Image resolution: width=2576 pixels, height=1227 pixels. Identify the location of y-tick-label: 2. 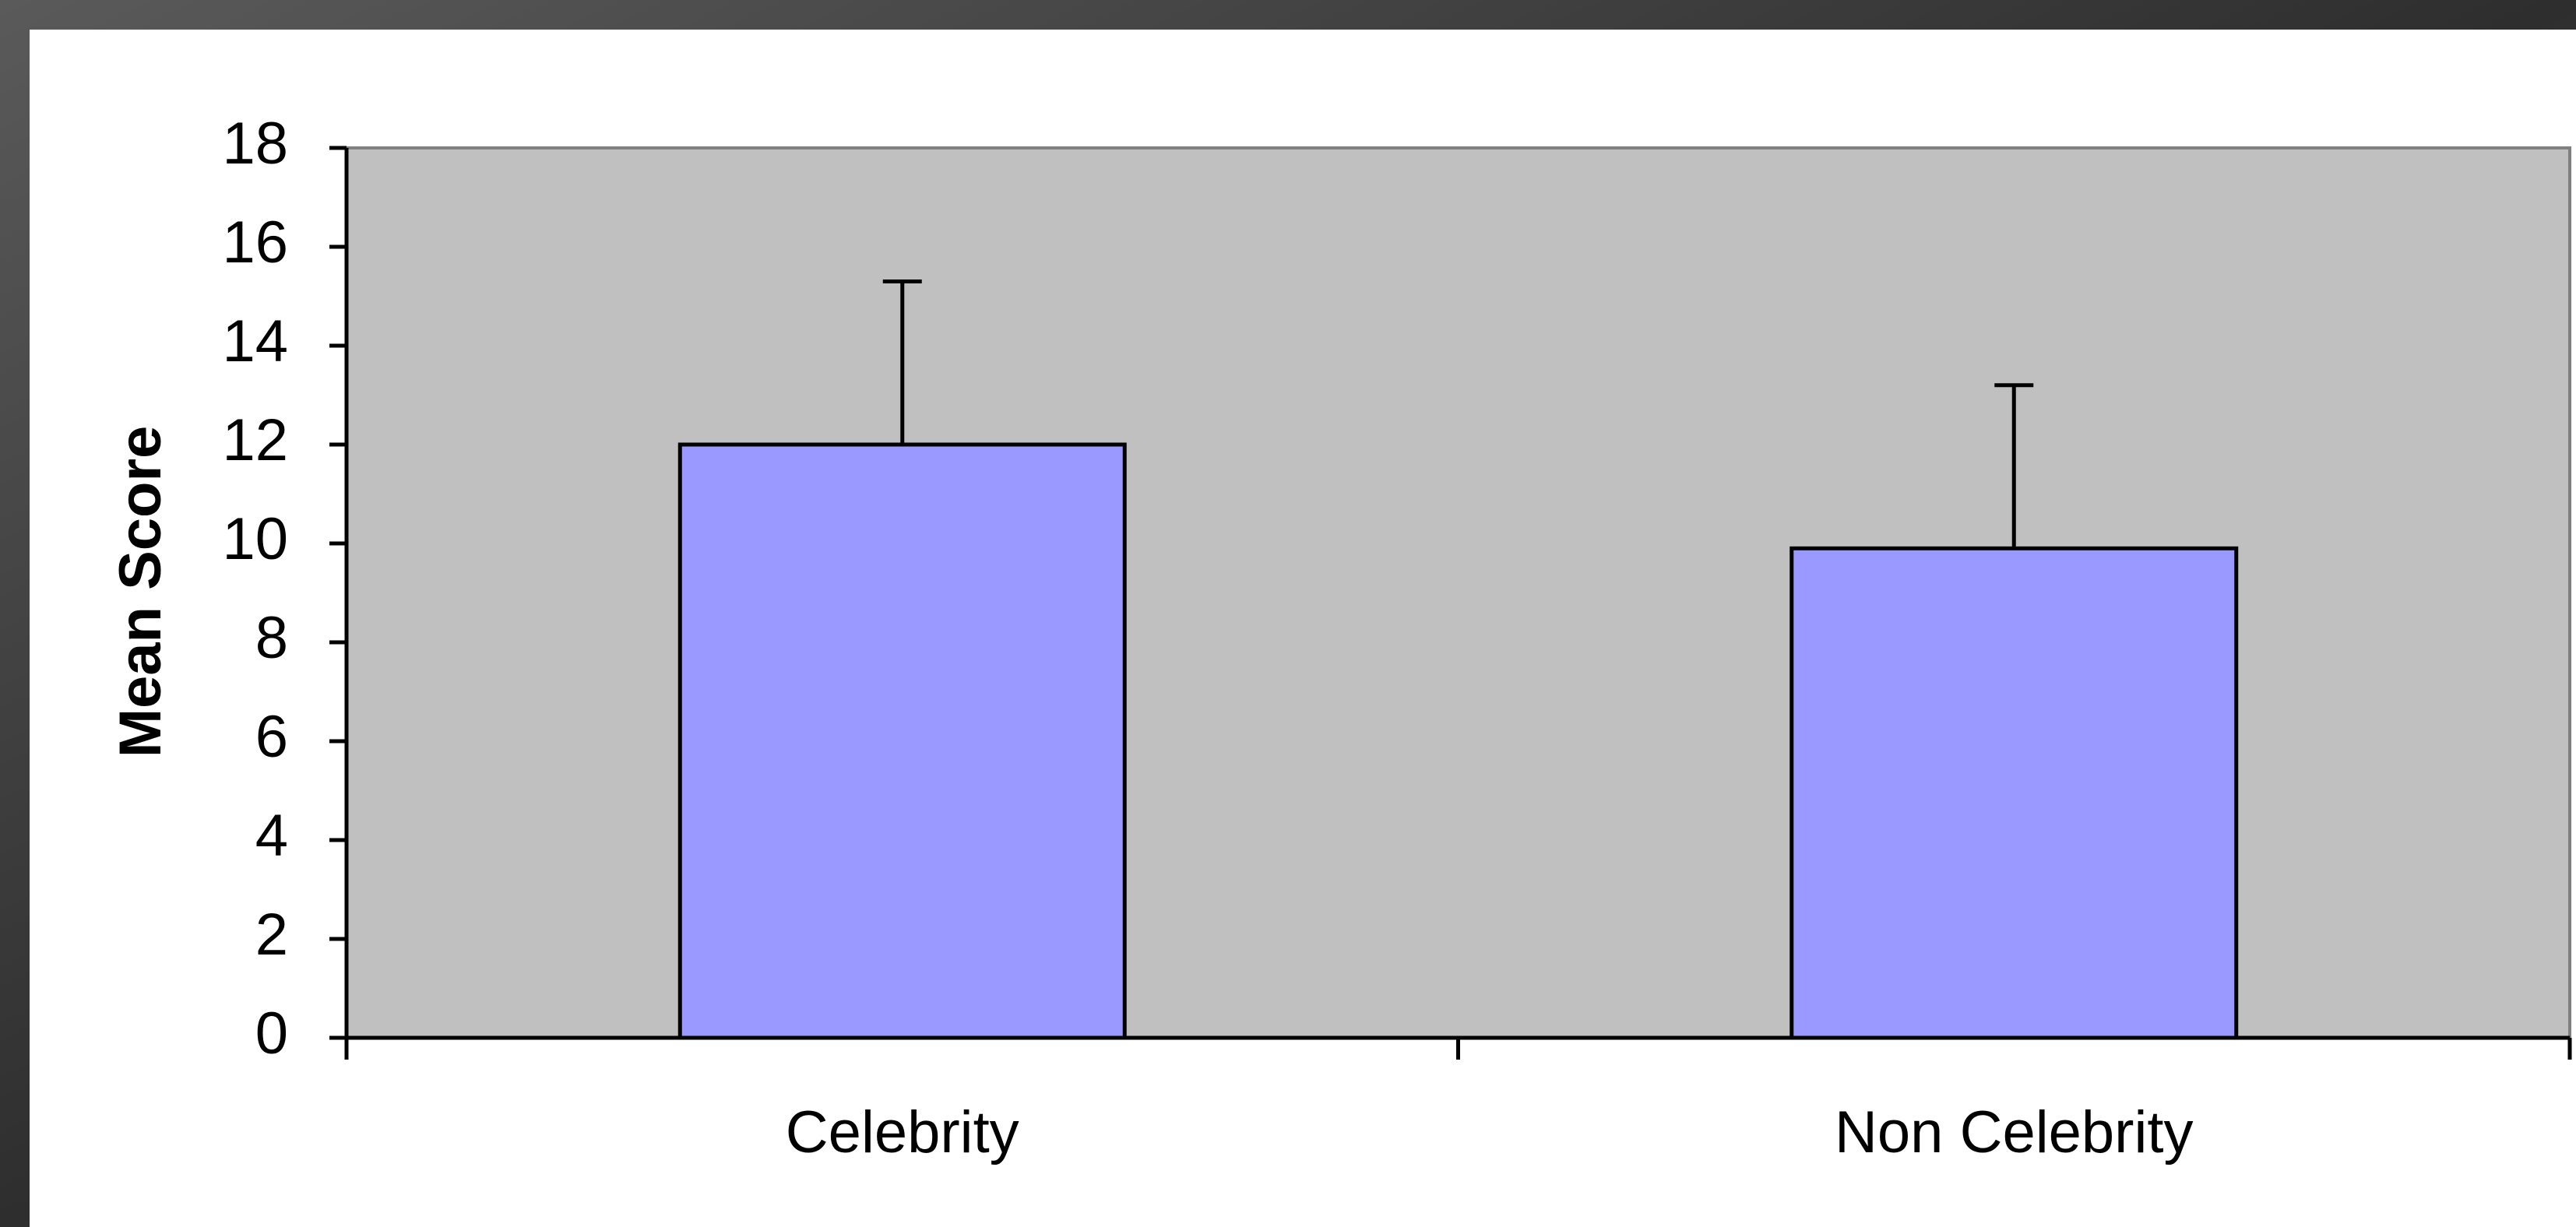
(271, 935).